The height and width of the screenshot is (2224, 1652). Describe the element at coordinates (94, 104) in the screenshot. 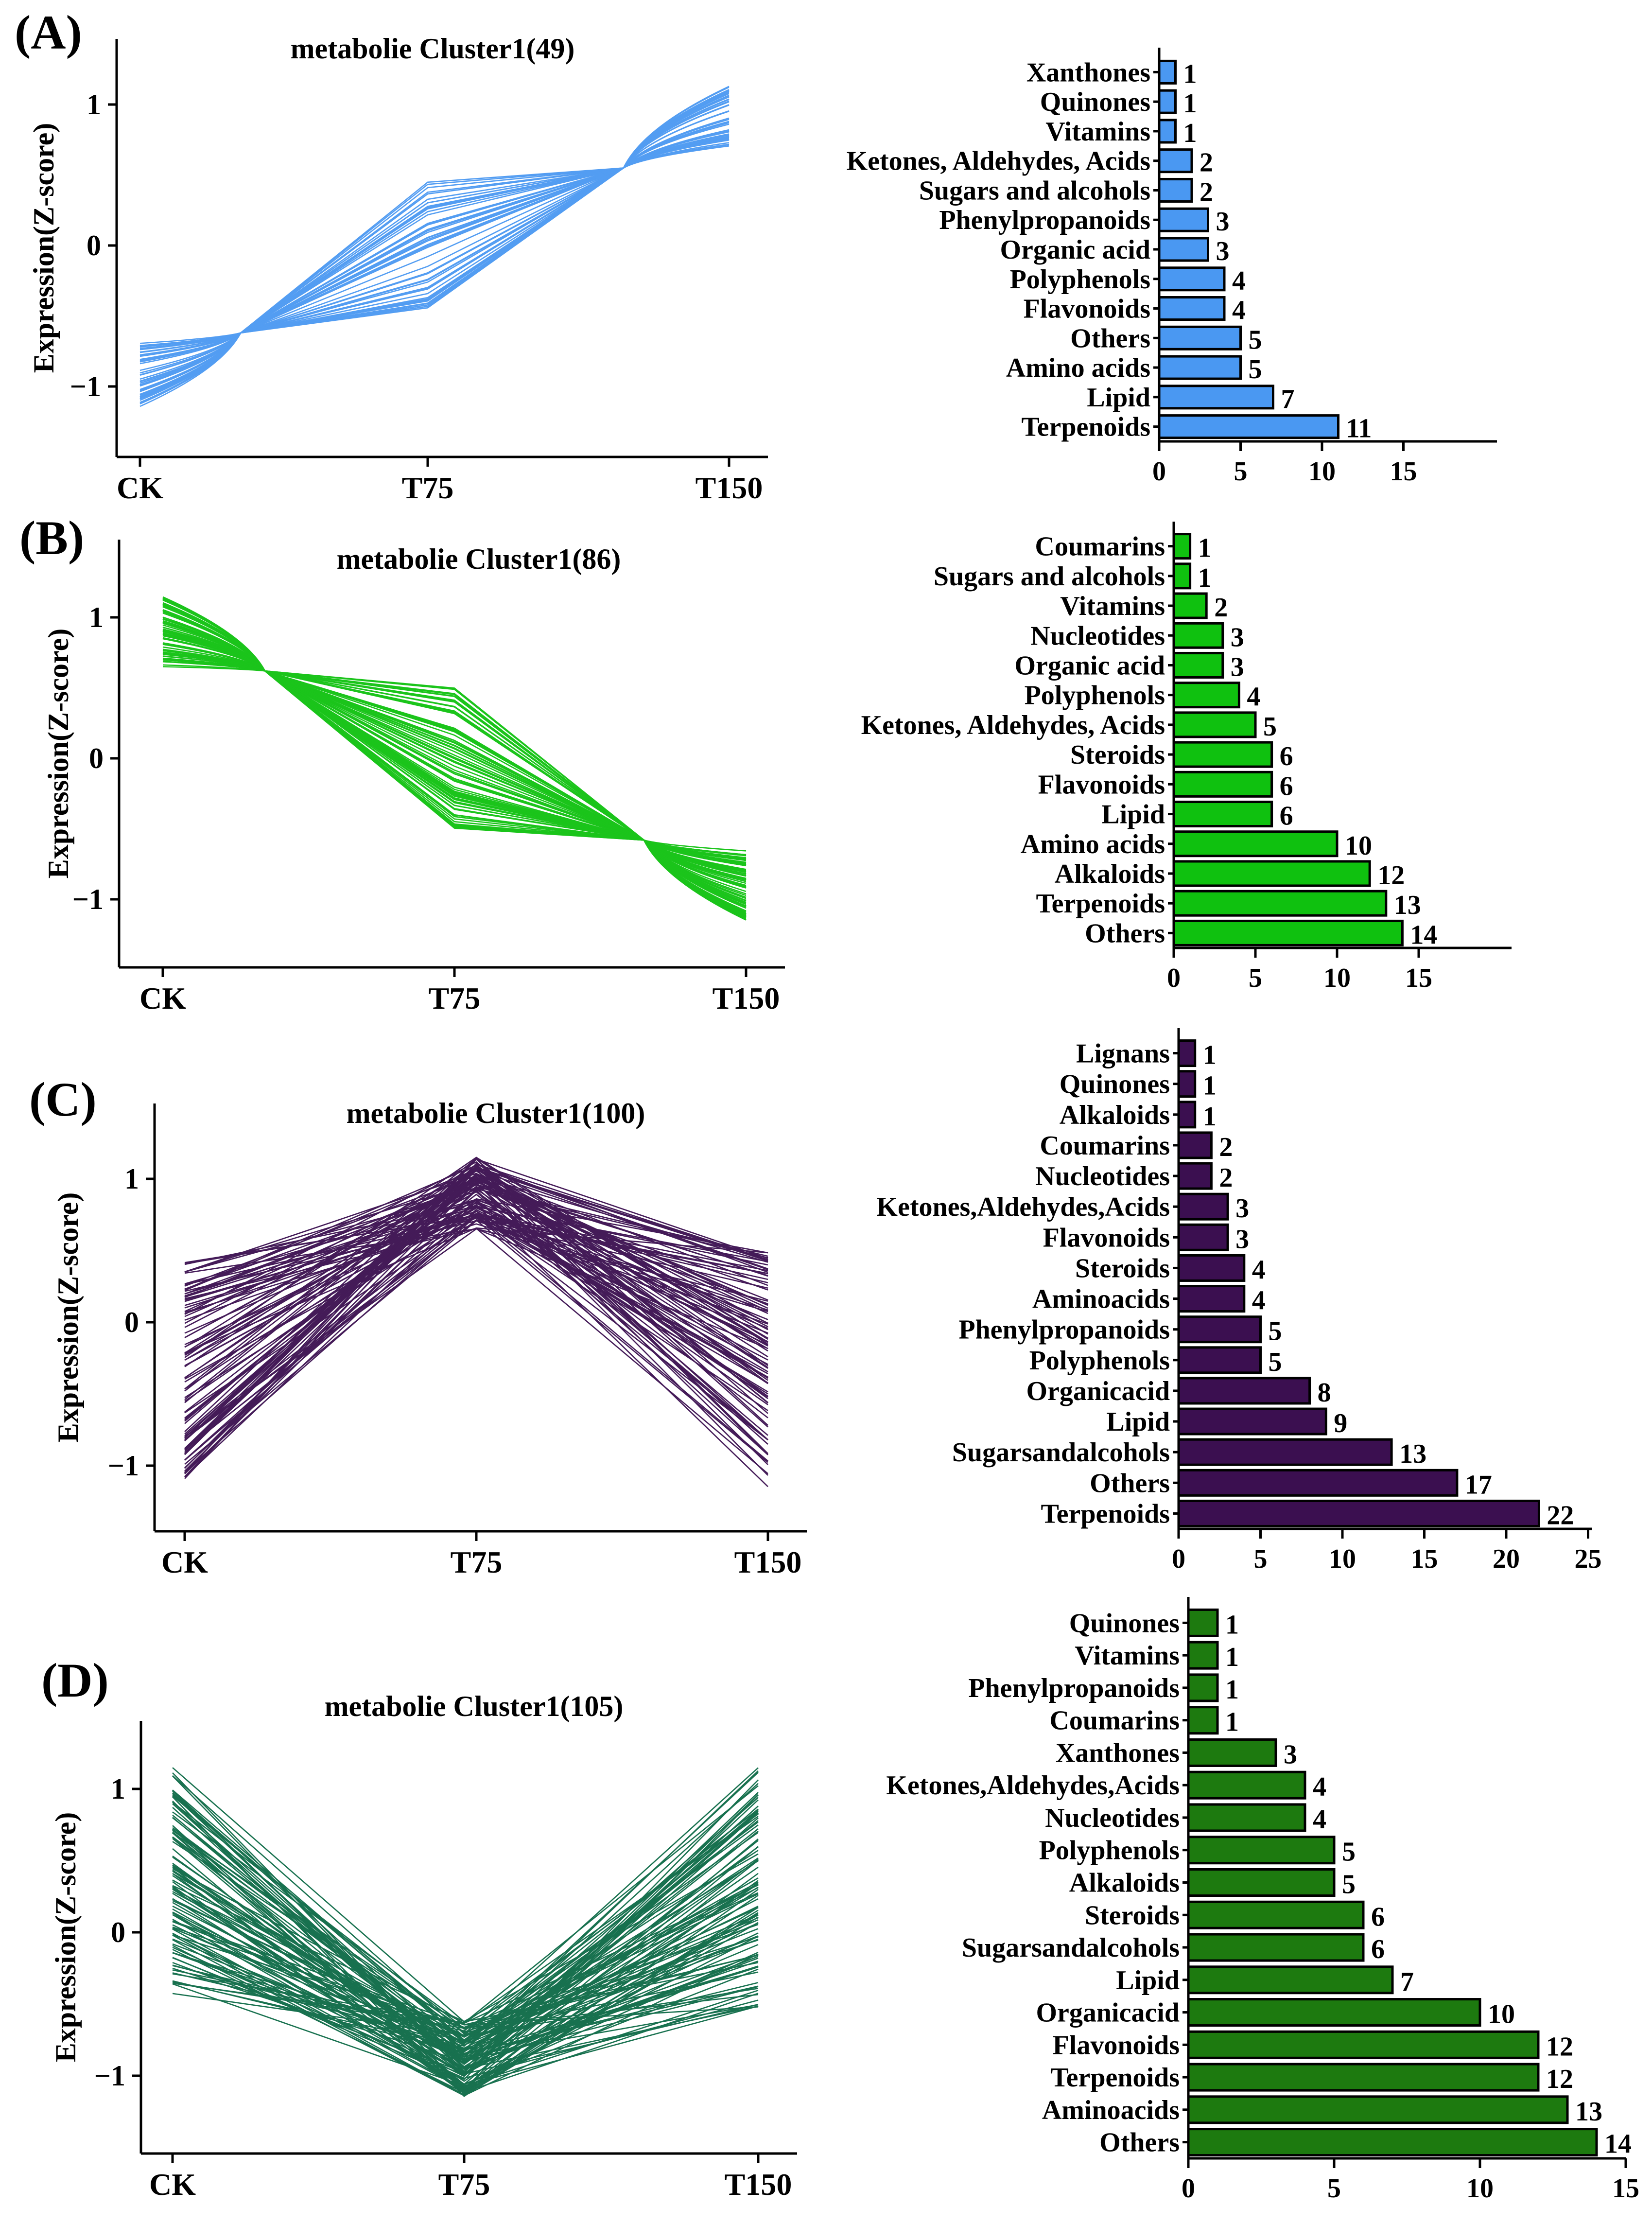

I see `y-tick-label: 1` at that location.